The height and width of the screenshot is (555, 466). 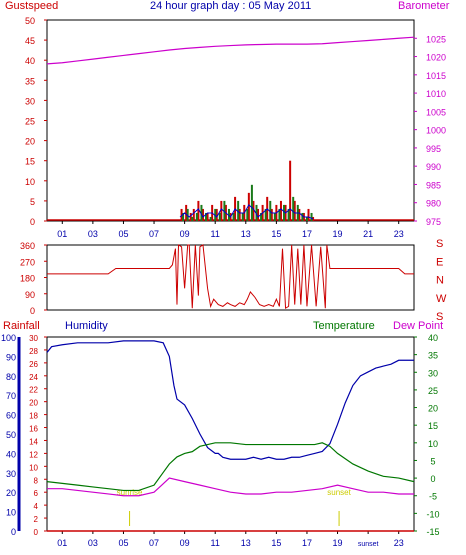 What do you see at coordinates (433, 373) in the screenshot?
I see `temp-tick-label: 30` at bounding box center [433, 373].